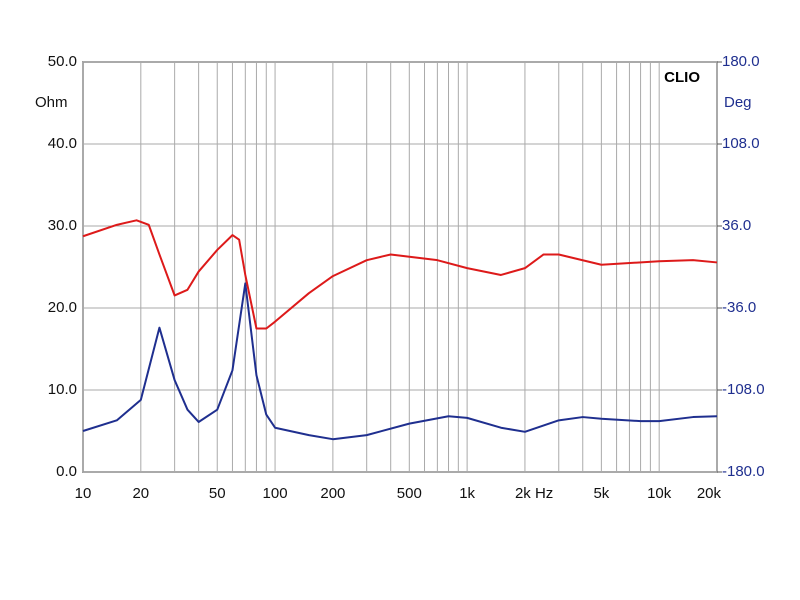 The height and width of the screenshot is (600, 800). Describe the element at coordinates (62, 225) in the screenshot. I see `y-tick-label: 30.0` at that location.